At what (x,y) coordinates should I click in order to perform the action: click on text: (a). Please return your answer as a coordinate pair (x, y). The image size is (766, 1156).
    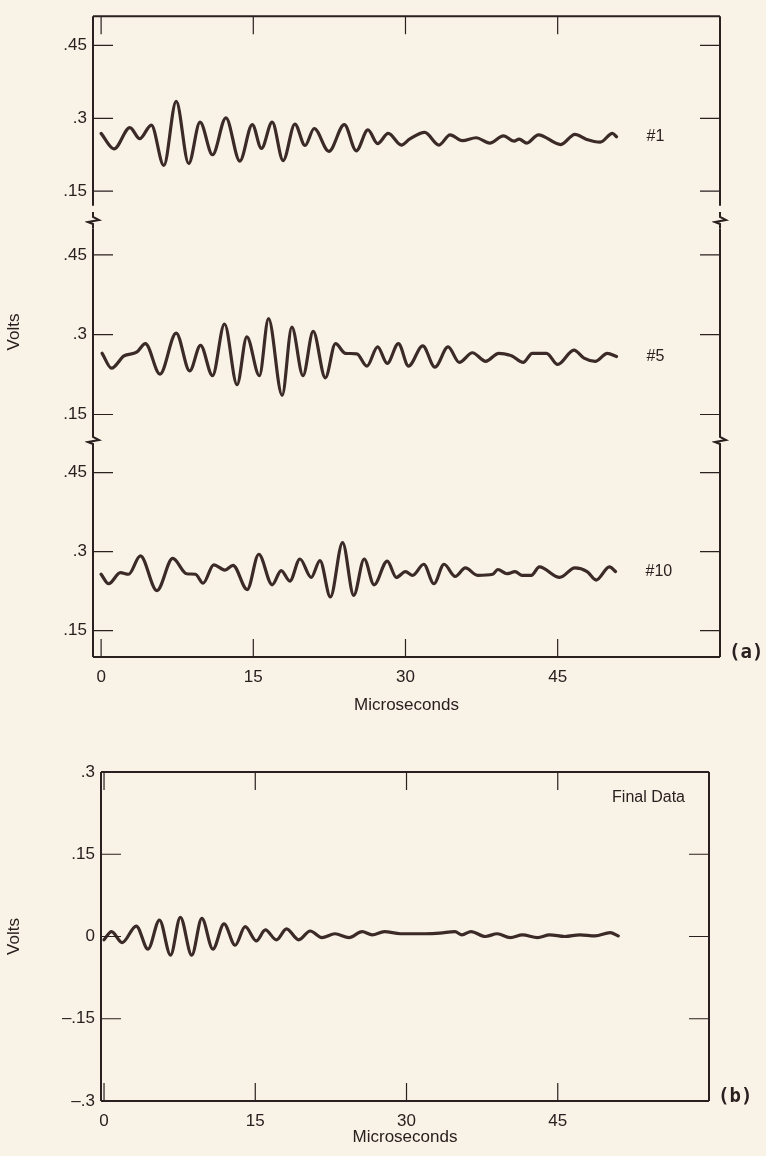
    Looking at the image, I should click on (746, 651).